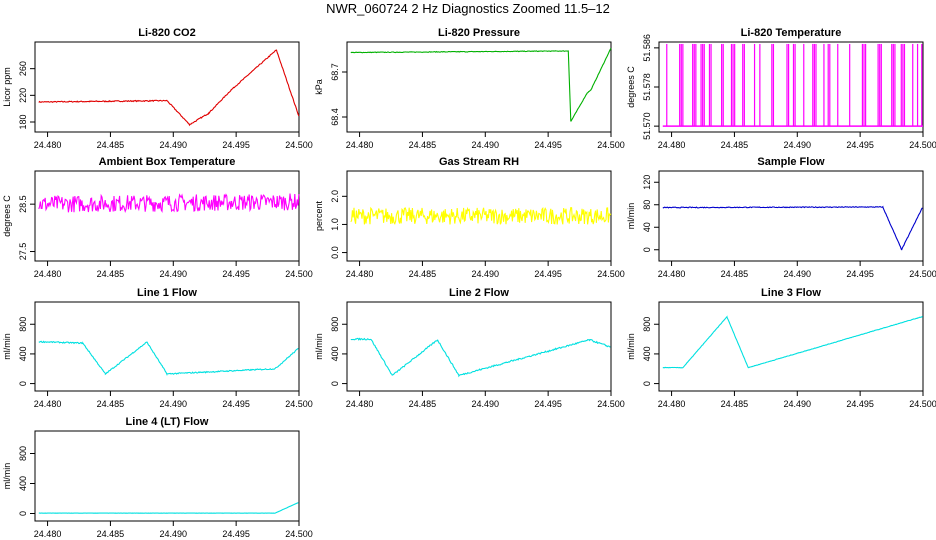  What do you see at coordinates (23, 121) in the screenshot?
I see `y-tick-label: 180` at bounding box center [23, 121].